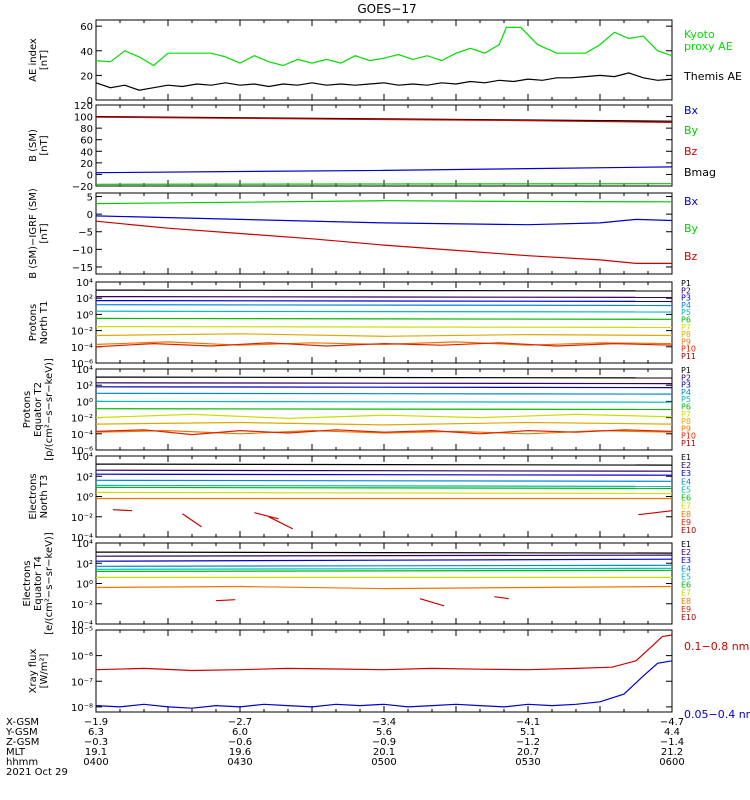 The height and width of the screenshot is (800, 750). What do you see at coordinates (686, 609) in the screenshot?
I see `legend-entry: E9` at bounding box center [686, 609].